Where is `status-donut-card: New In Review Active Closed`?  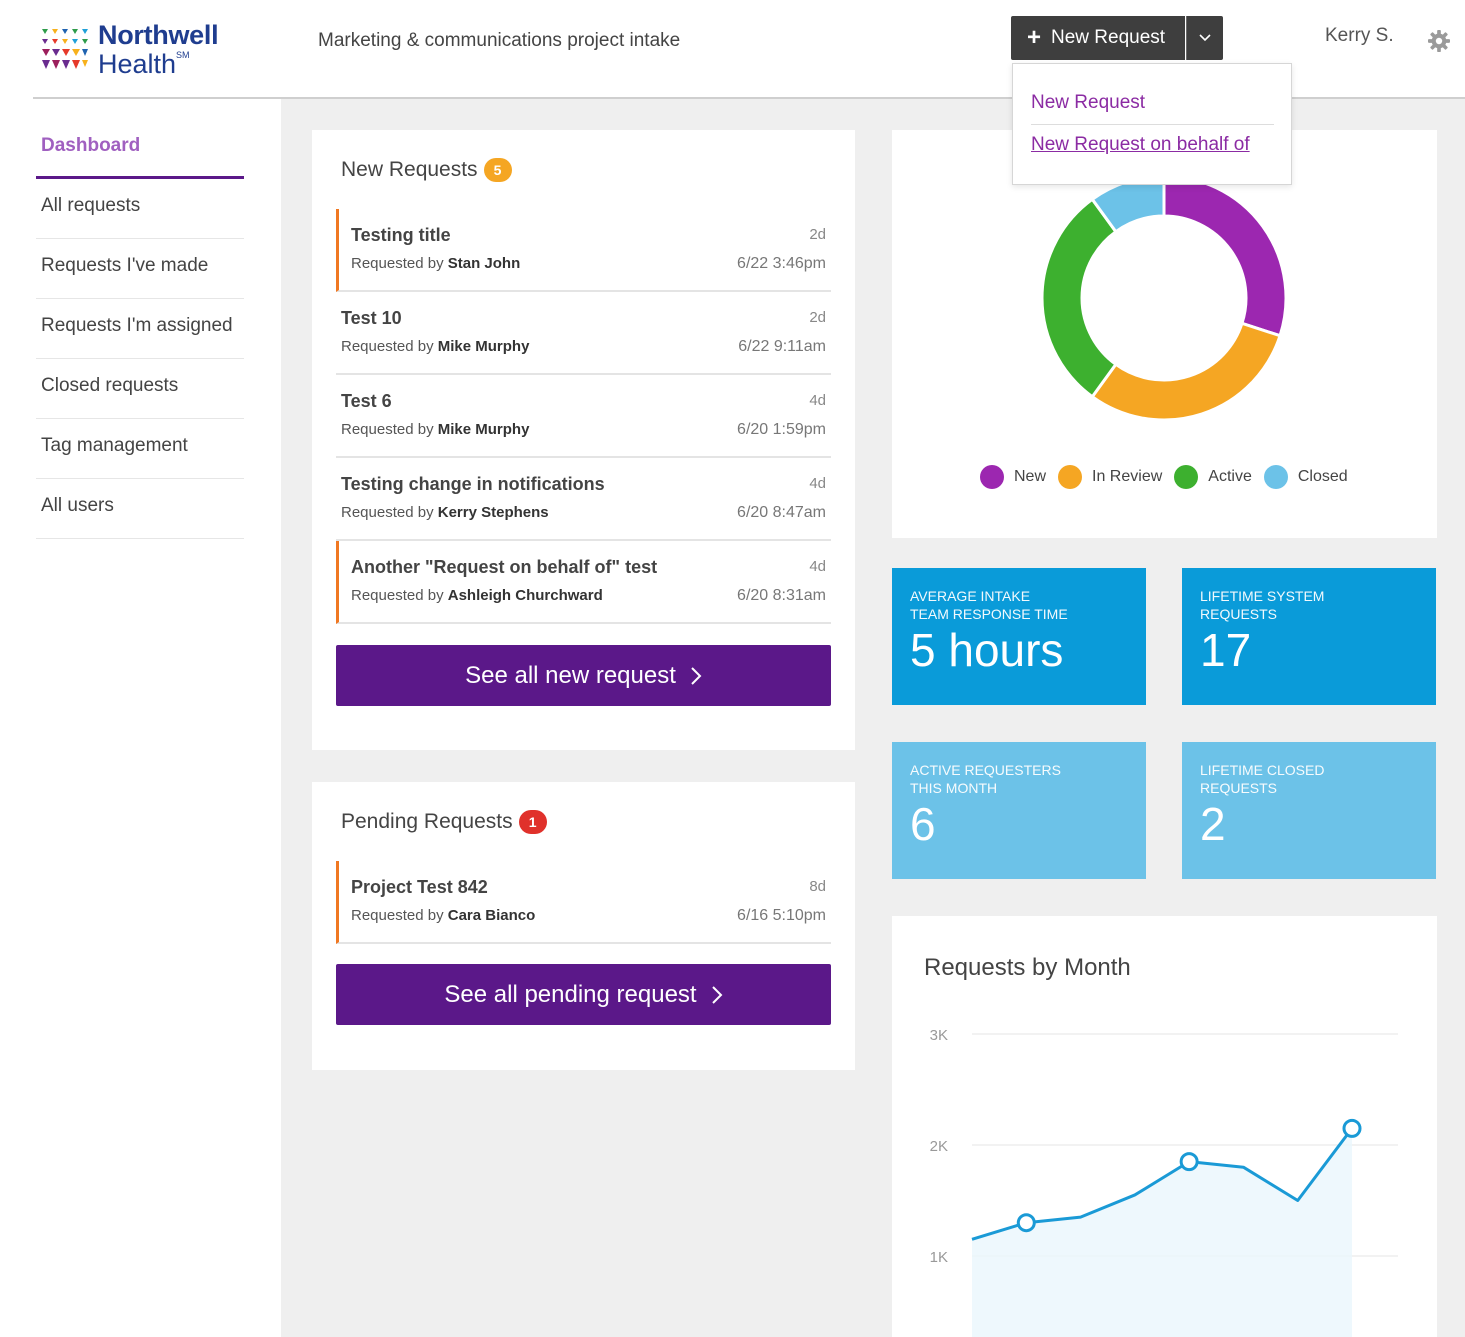 status-donut-card: New In Review Active Closed is located at coordinates (1164, 334).